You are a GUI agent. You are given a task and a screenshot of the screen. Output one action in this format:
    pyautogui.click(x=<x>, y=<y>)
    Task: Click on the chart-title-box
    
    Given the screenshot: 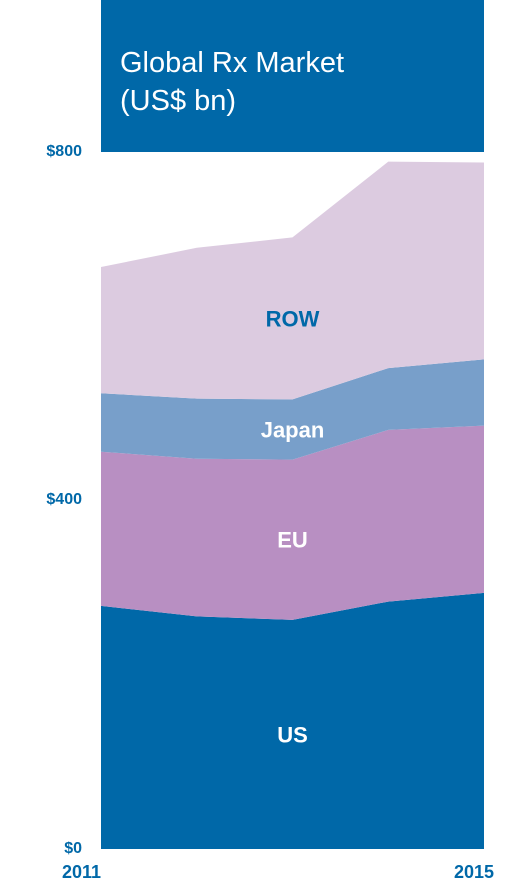 What is the action you would take?
    pyautogui.click(x=292, y=76)
    